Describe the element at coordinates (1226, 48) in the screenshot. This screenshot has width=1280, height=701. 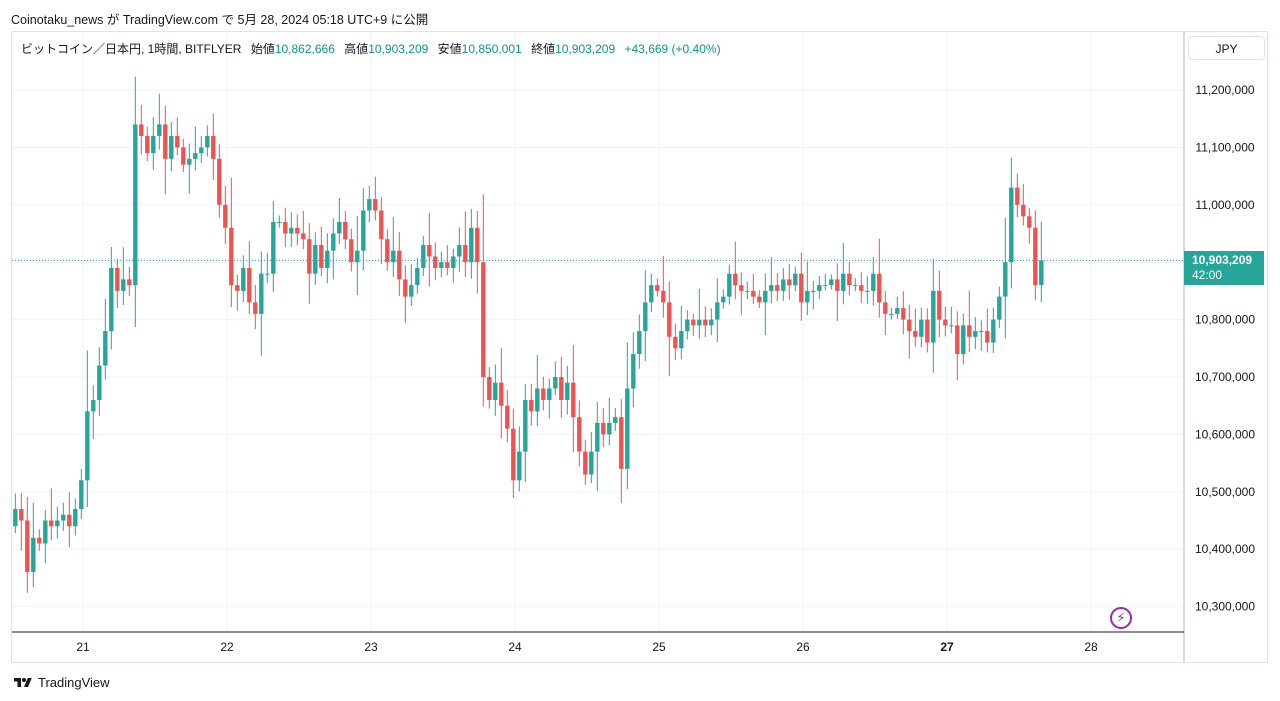
I see `currency-button: JPY` at that location.